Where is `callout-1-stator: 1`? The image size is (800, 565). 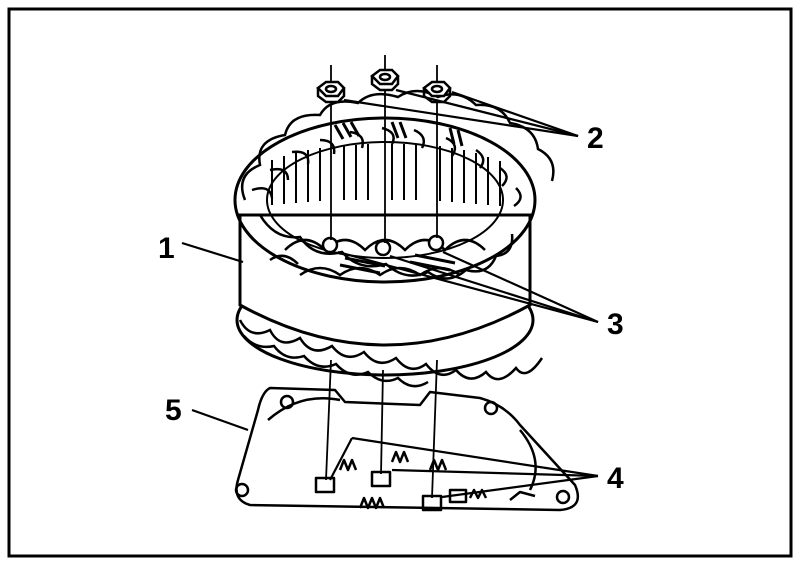
callout-1-stator: 1 is located at coordinates (166, 248).